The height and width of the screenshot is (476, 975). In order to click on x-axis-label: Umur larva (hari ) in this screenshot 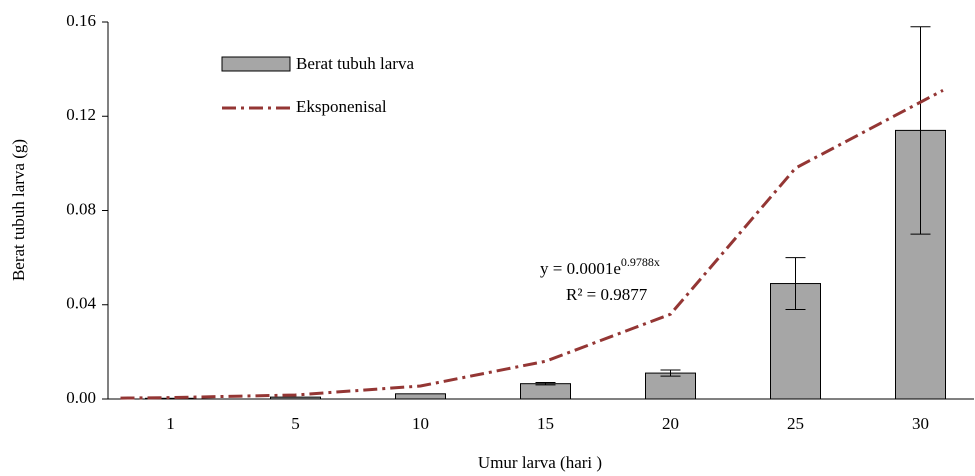, I will do `click(540, 462)`.